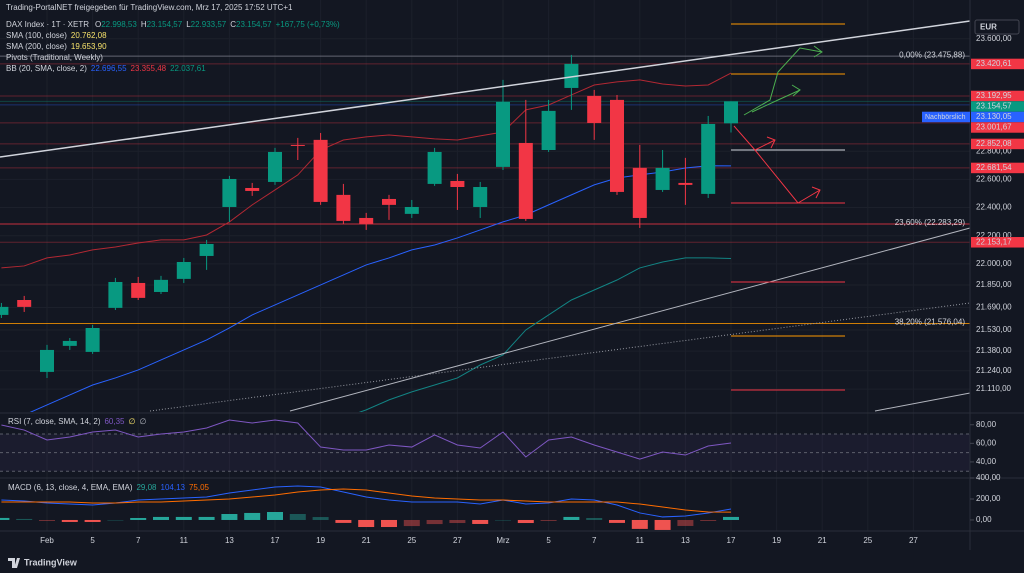 The width and height of the screenshot is (1024, 573). I want to click on price-label: 22.153,17, so click(994, 241).